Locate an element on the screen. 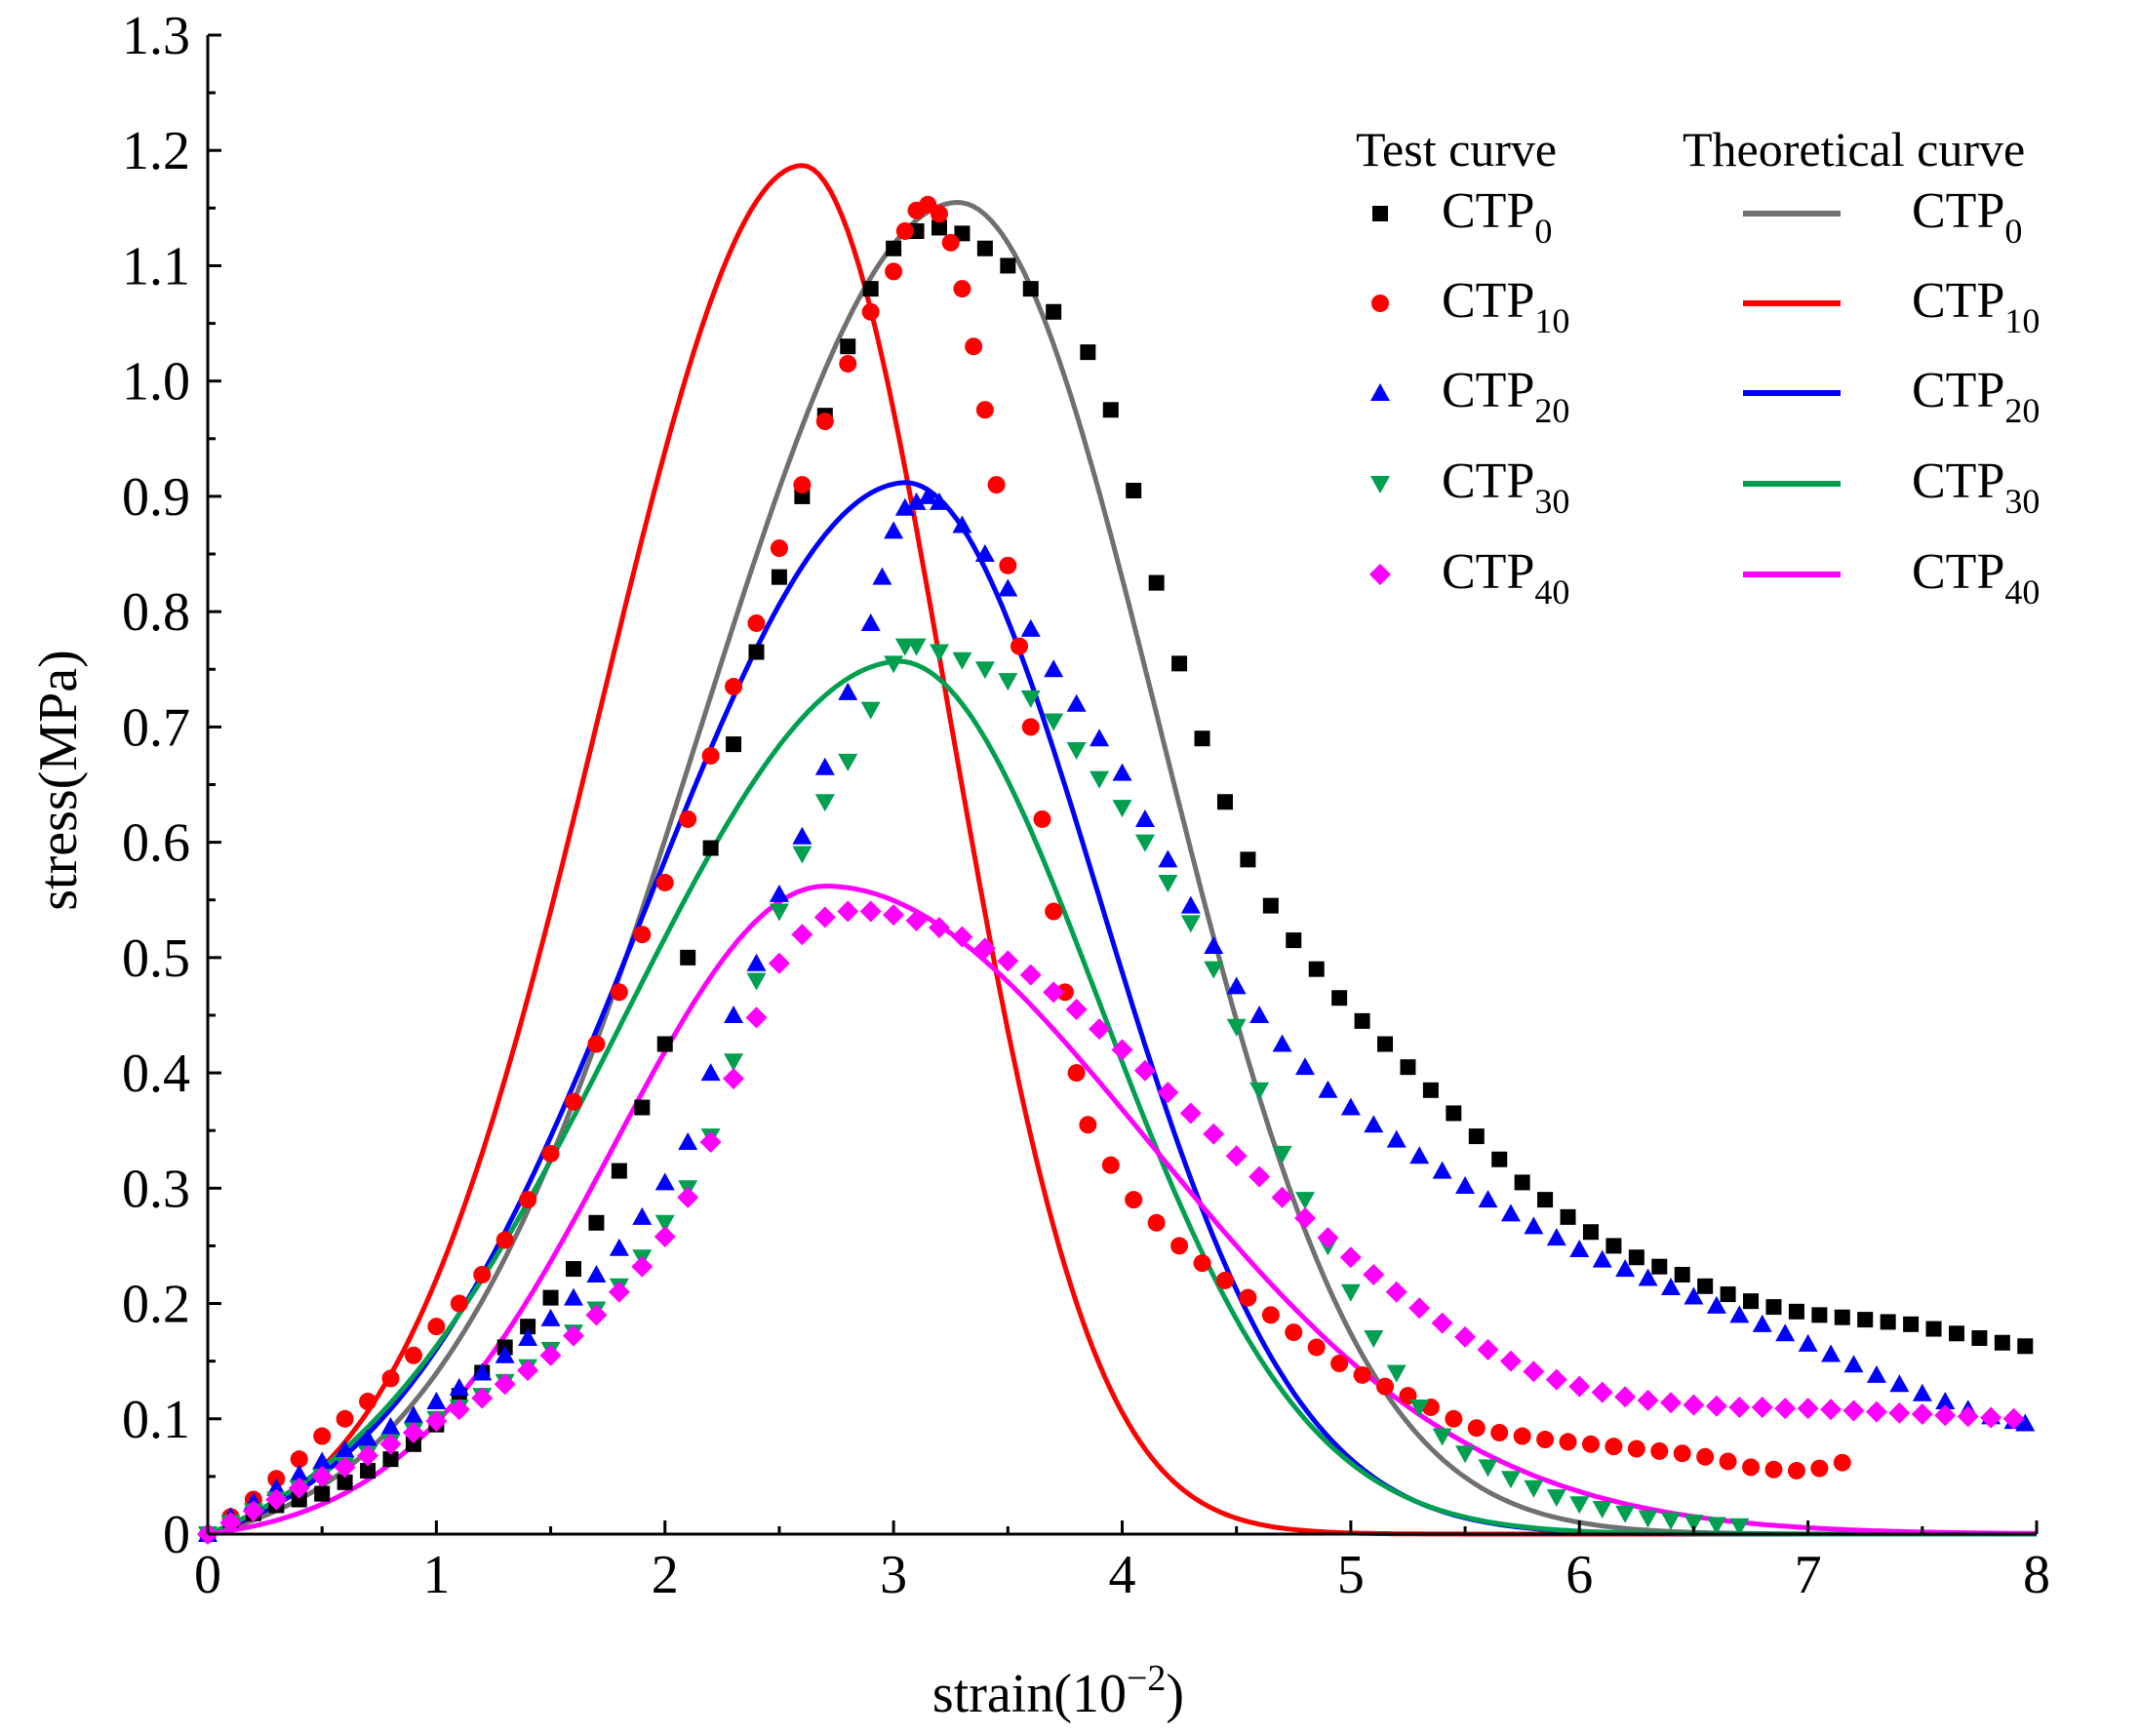 The image size is (2140, 1736). legend-test-label: CTP40 is located at coordinates (1505, 578).